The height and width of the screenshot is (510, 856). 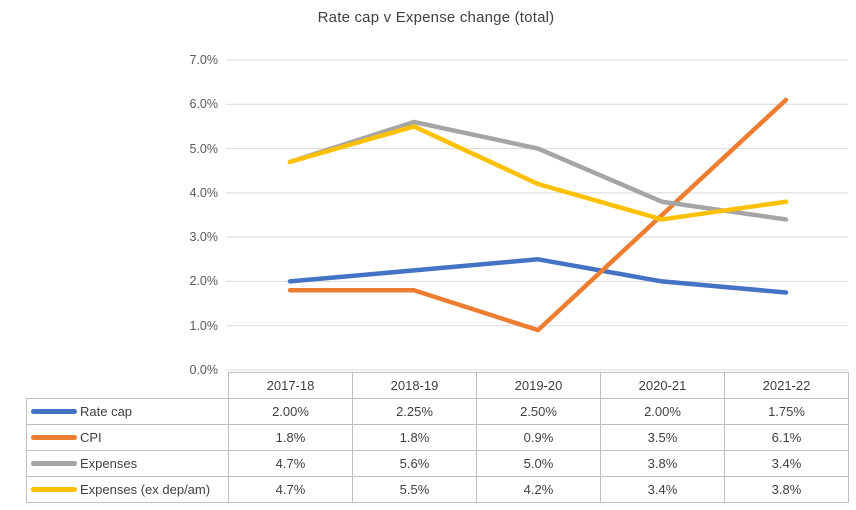 I want to click on table-row: Expenses (ex dep/am) 4.7% 5.5% 4.2% 3.4% 3.8%, so click(x=437, y=489).